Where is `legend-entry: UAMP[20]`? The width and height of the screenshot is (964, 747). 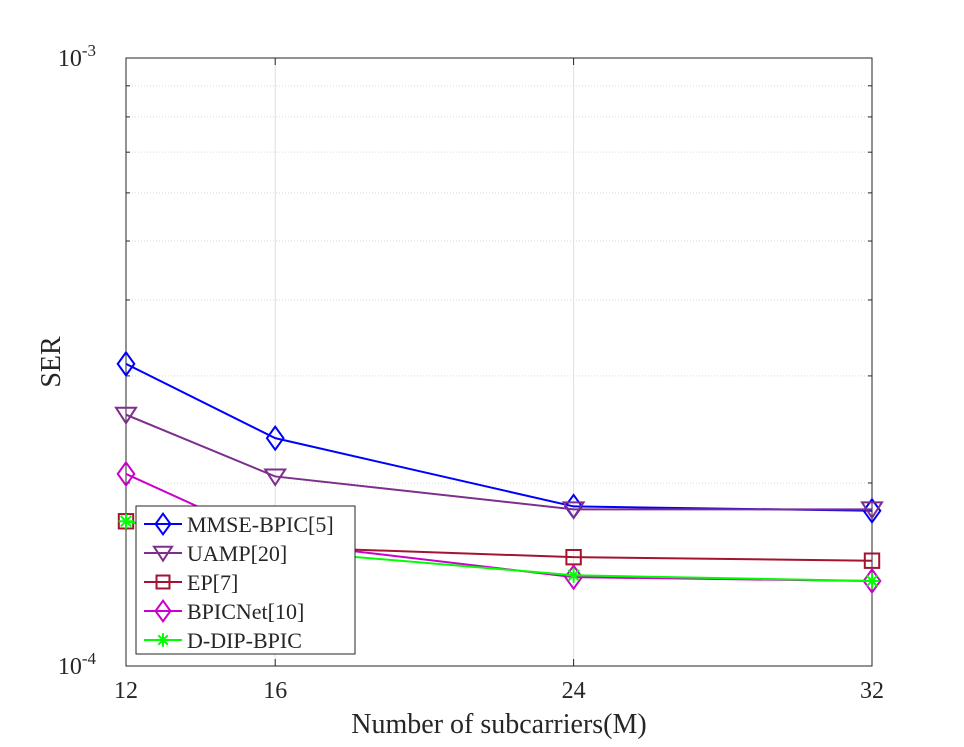 legend-entry: UAMP[20] is located at coordinates (215, 553).